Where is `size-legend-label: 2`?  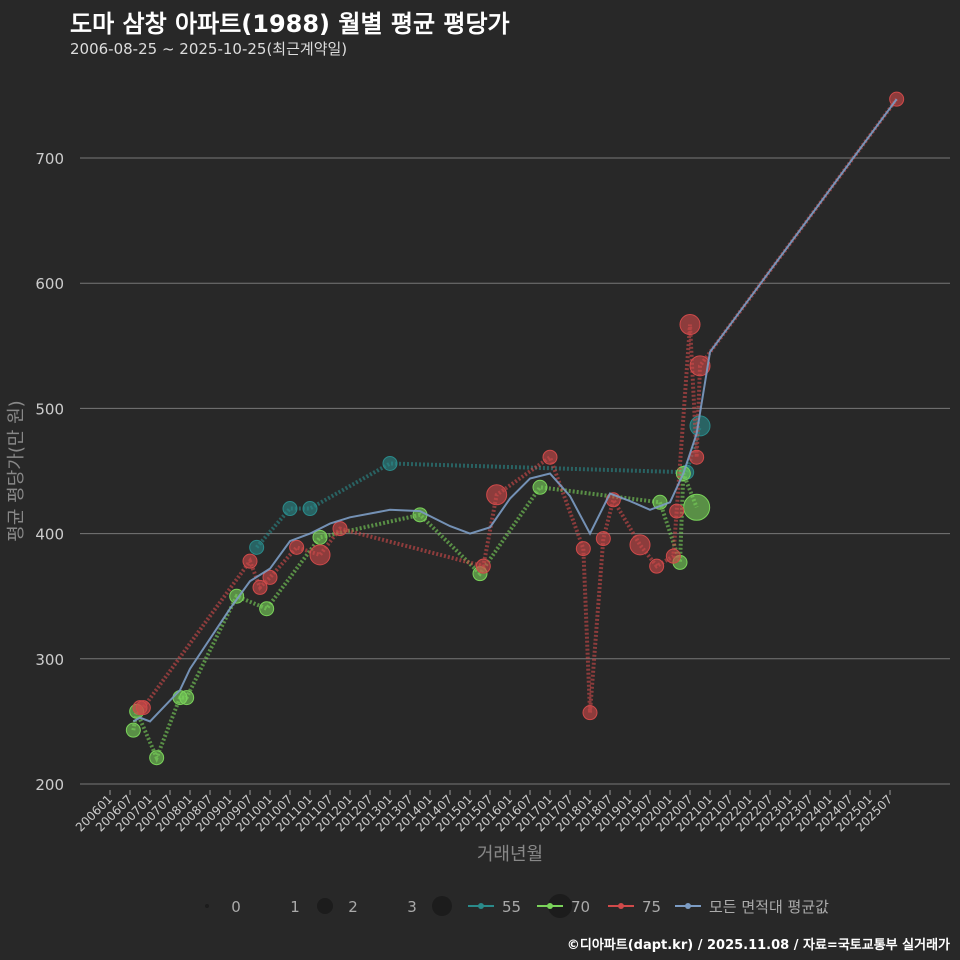 size-legend-label: 2 is located at coordinates (353, 907).